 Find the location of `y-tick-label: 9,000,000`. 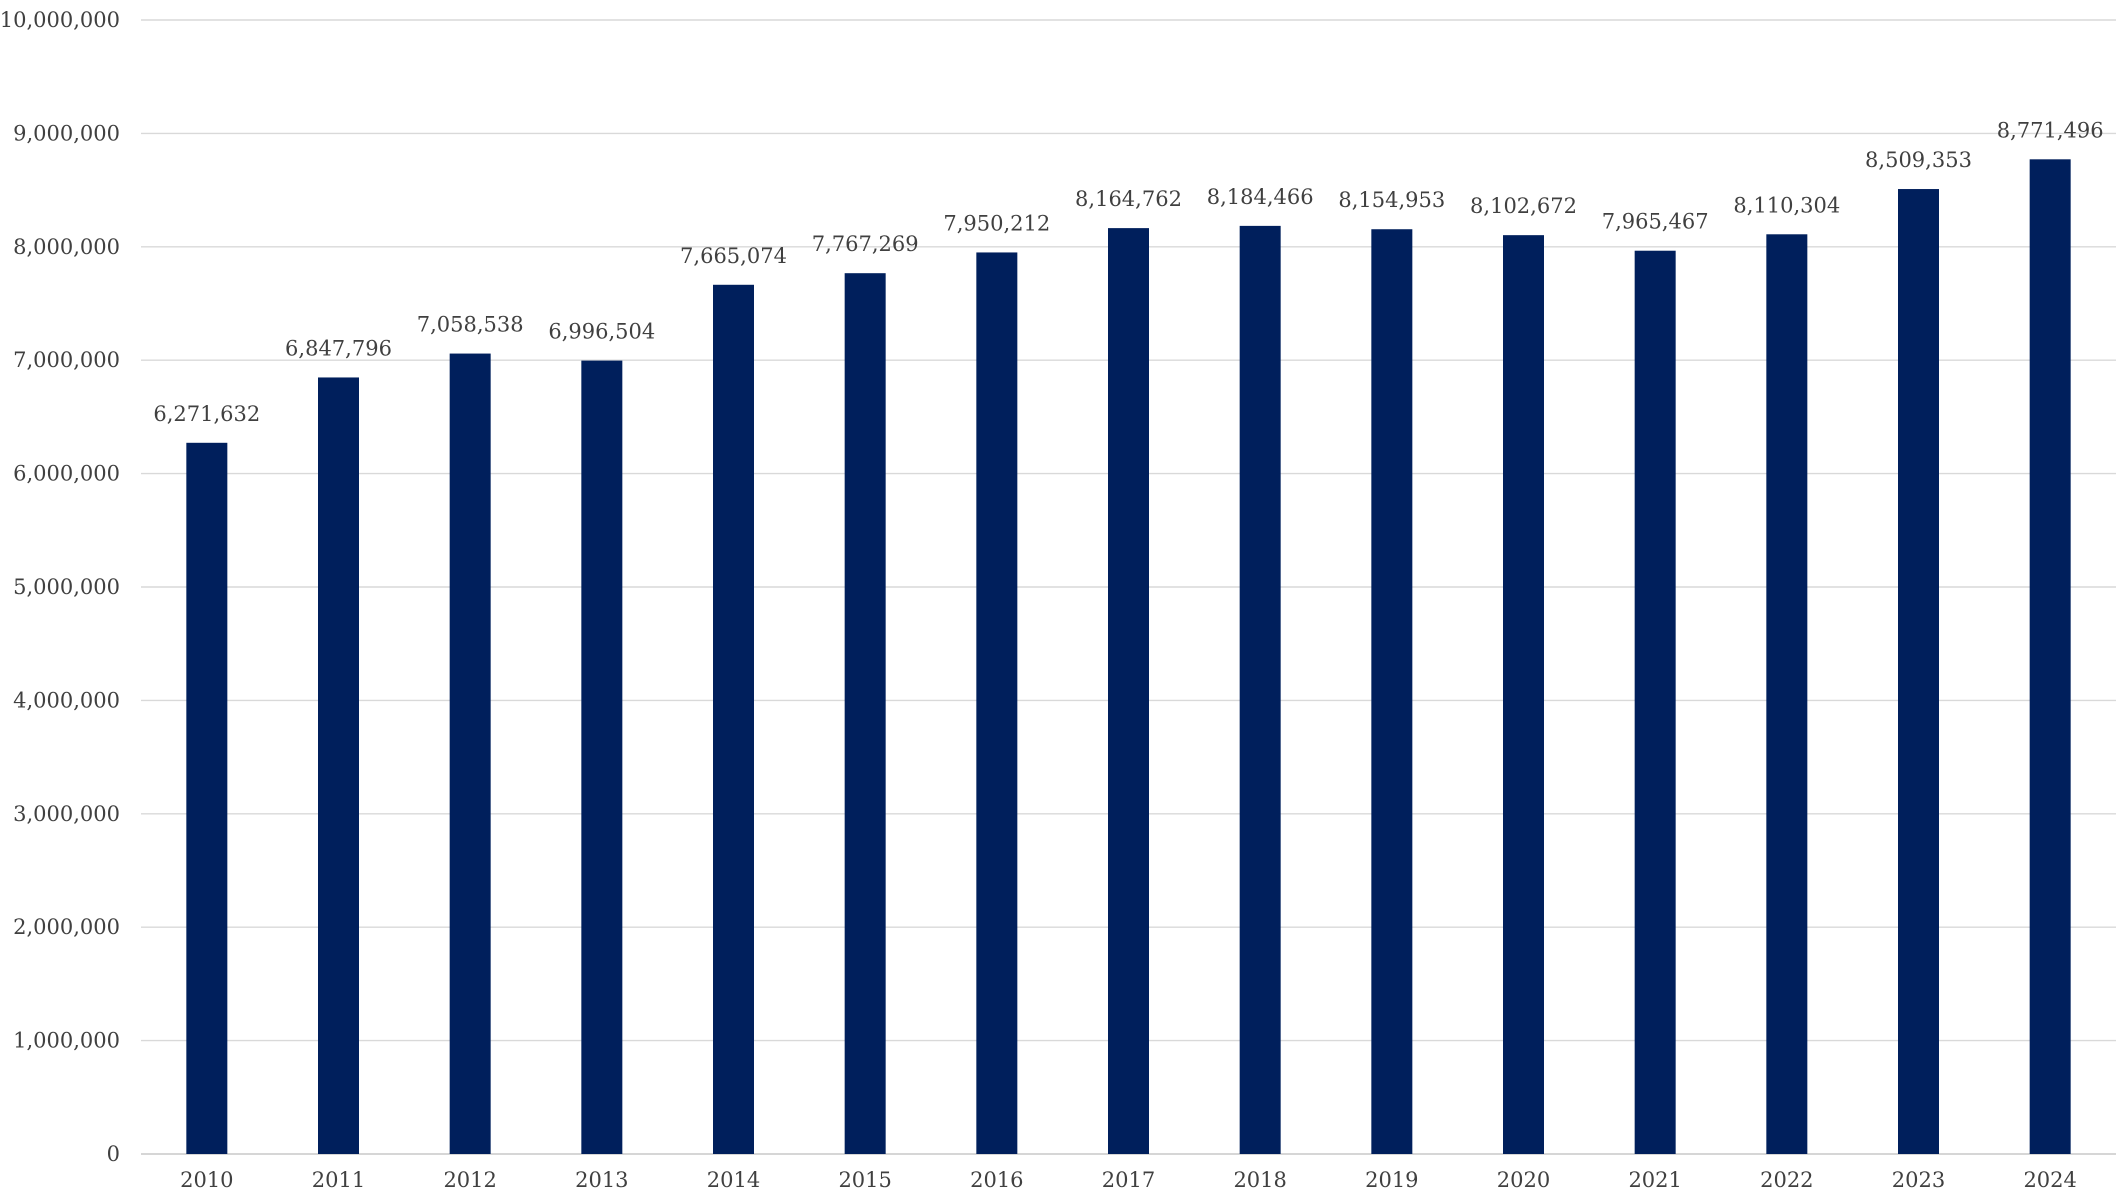

y-tick-label: 9,000,000 is located at coordinates (66, 133).